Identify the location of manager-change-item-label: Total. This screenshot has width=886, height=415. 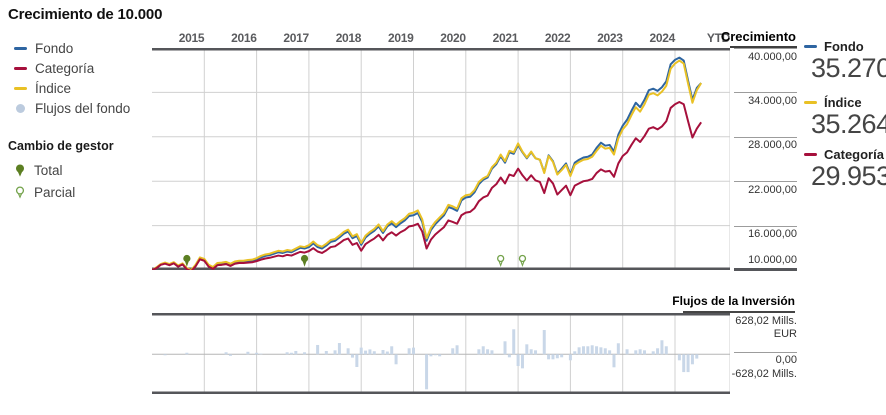
(48, 170).